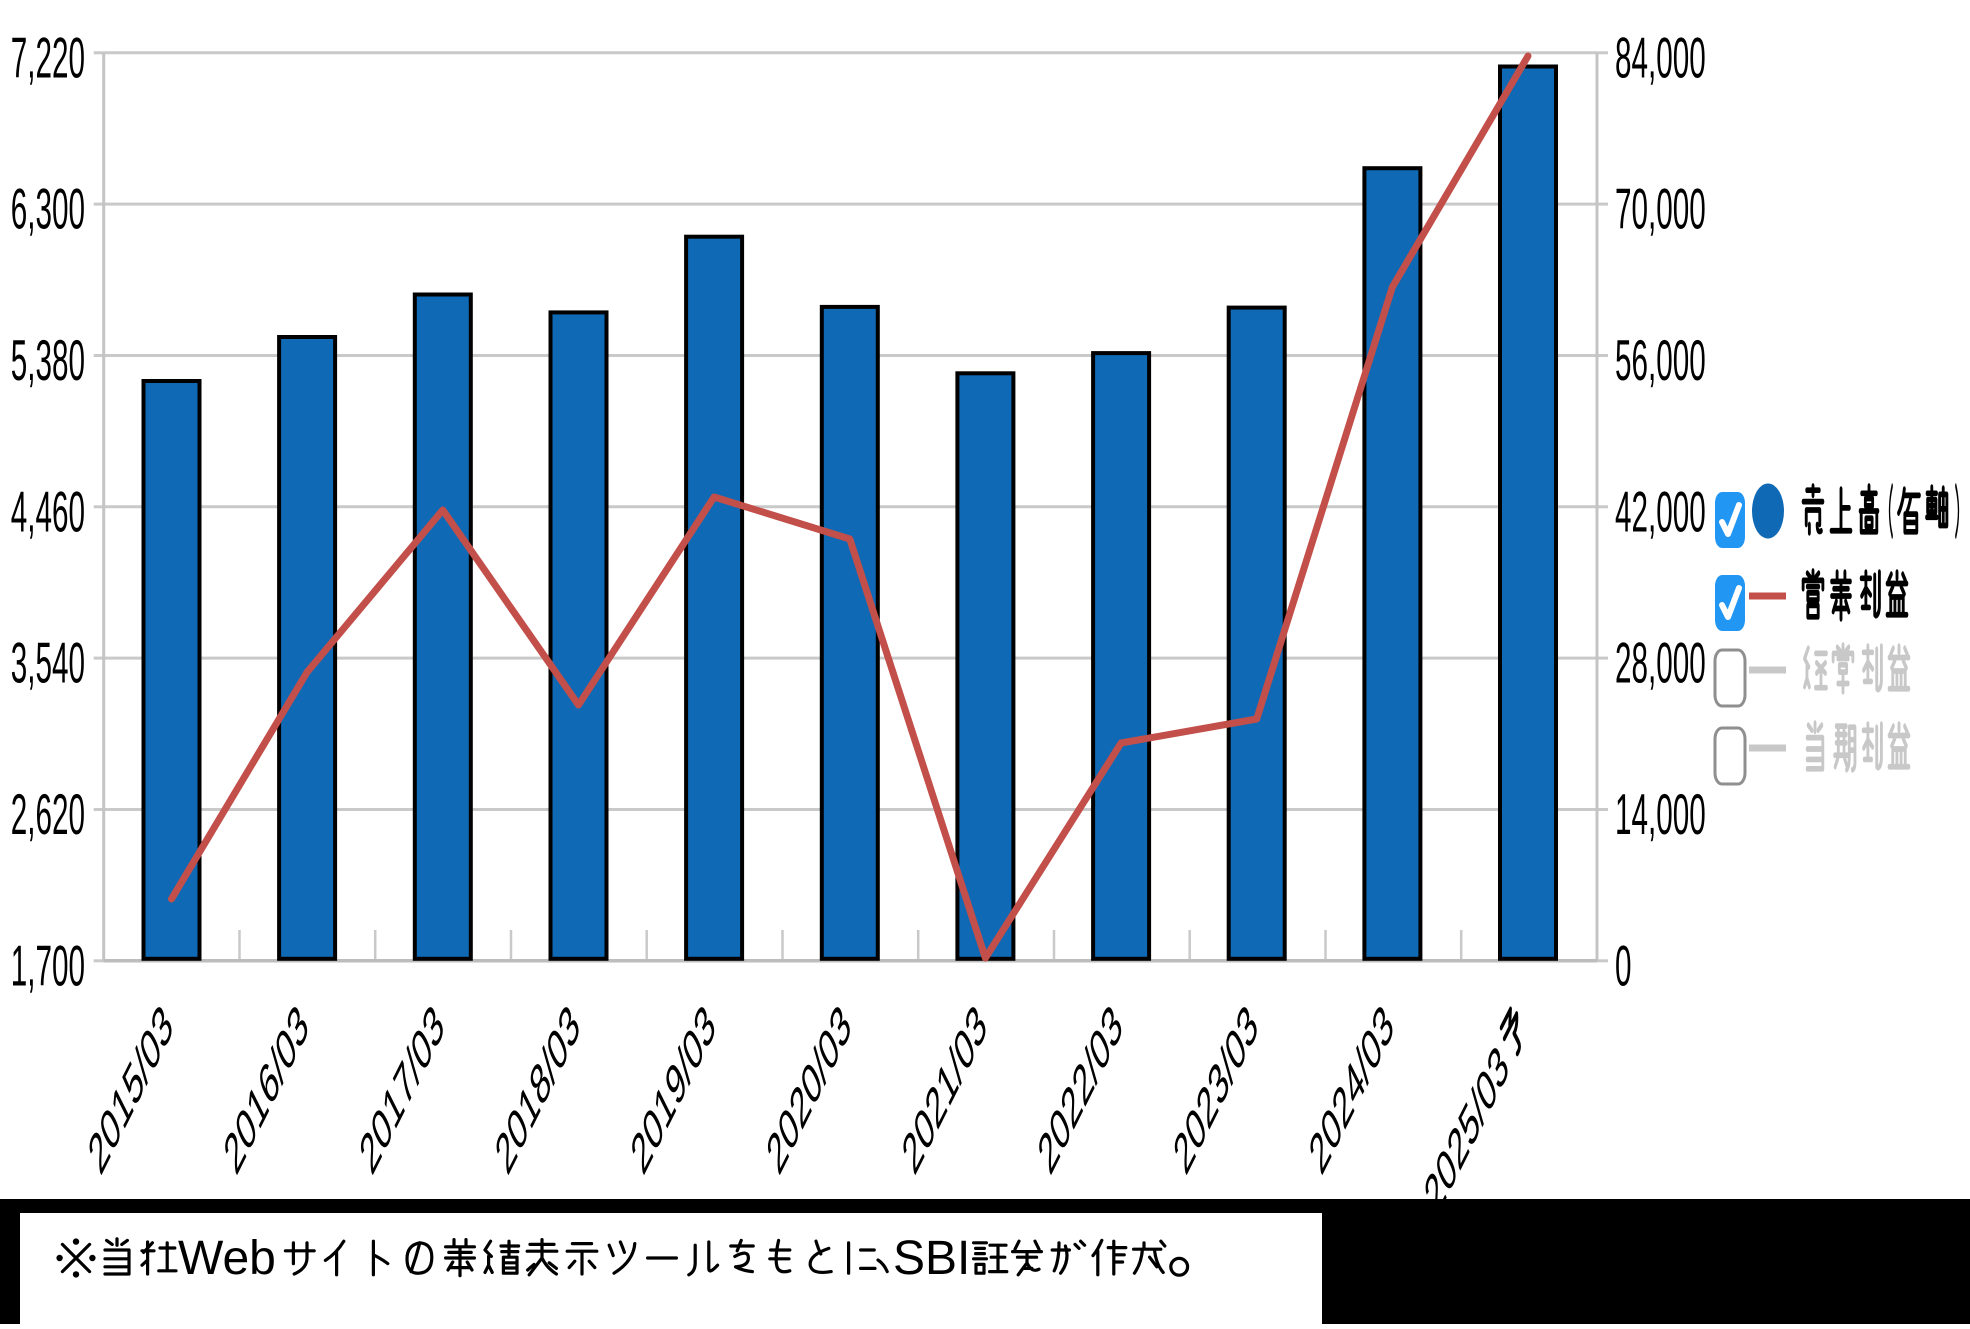  Describe the element at coordinates (227, 1258) in the screenshot. I see `svg-text: Web` at that location.